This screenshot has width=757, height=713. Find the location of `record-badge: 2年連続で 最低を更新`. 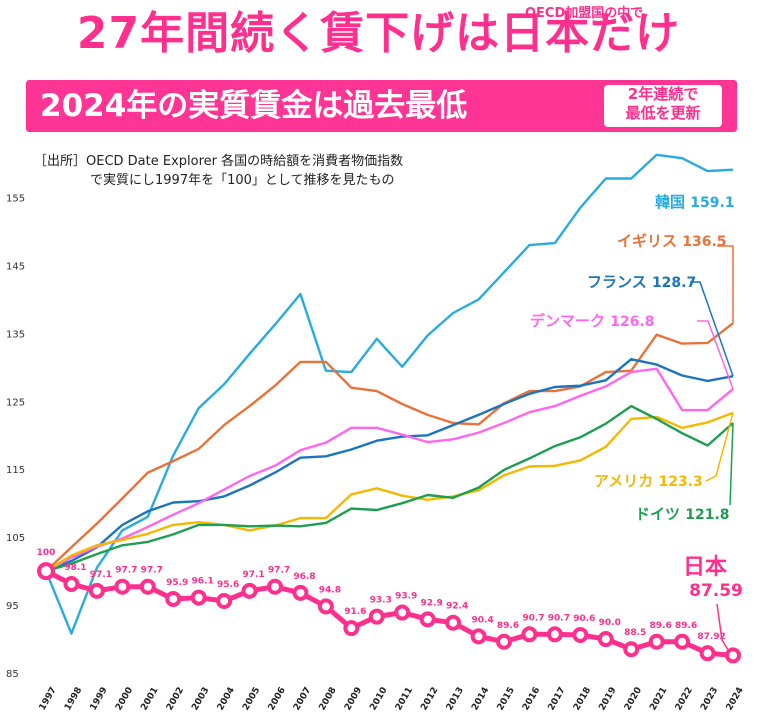

record-badge: 2年連続で 最低を更新 is located at coordinates (663, 106).